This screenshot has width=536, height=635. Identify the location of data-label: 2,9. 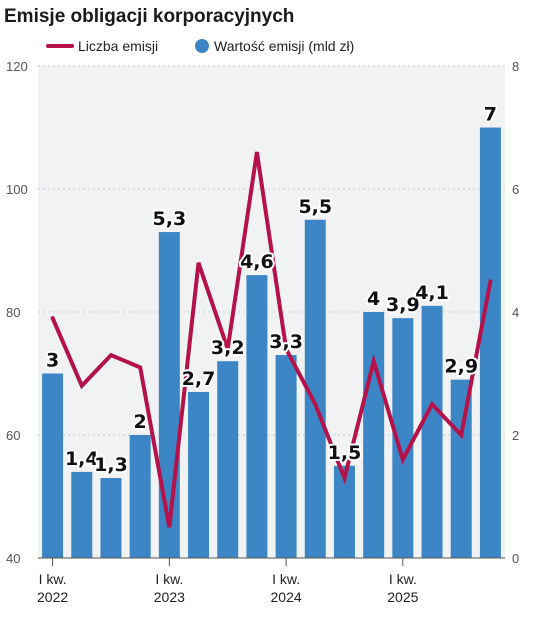
(461, 367).